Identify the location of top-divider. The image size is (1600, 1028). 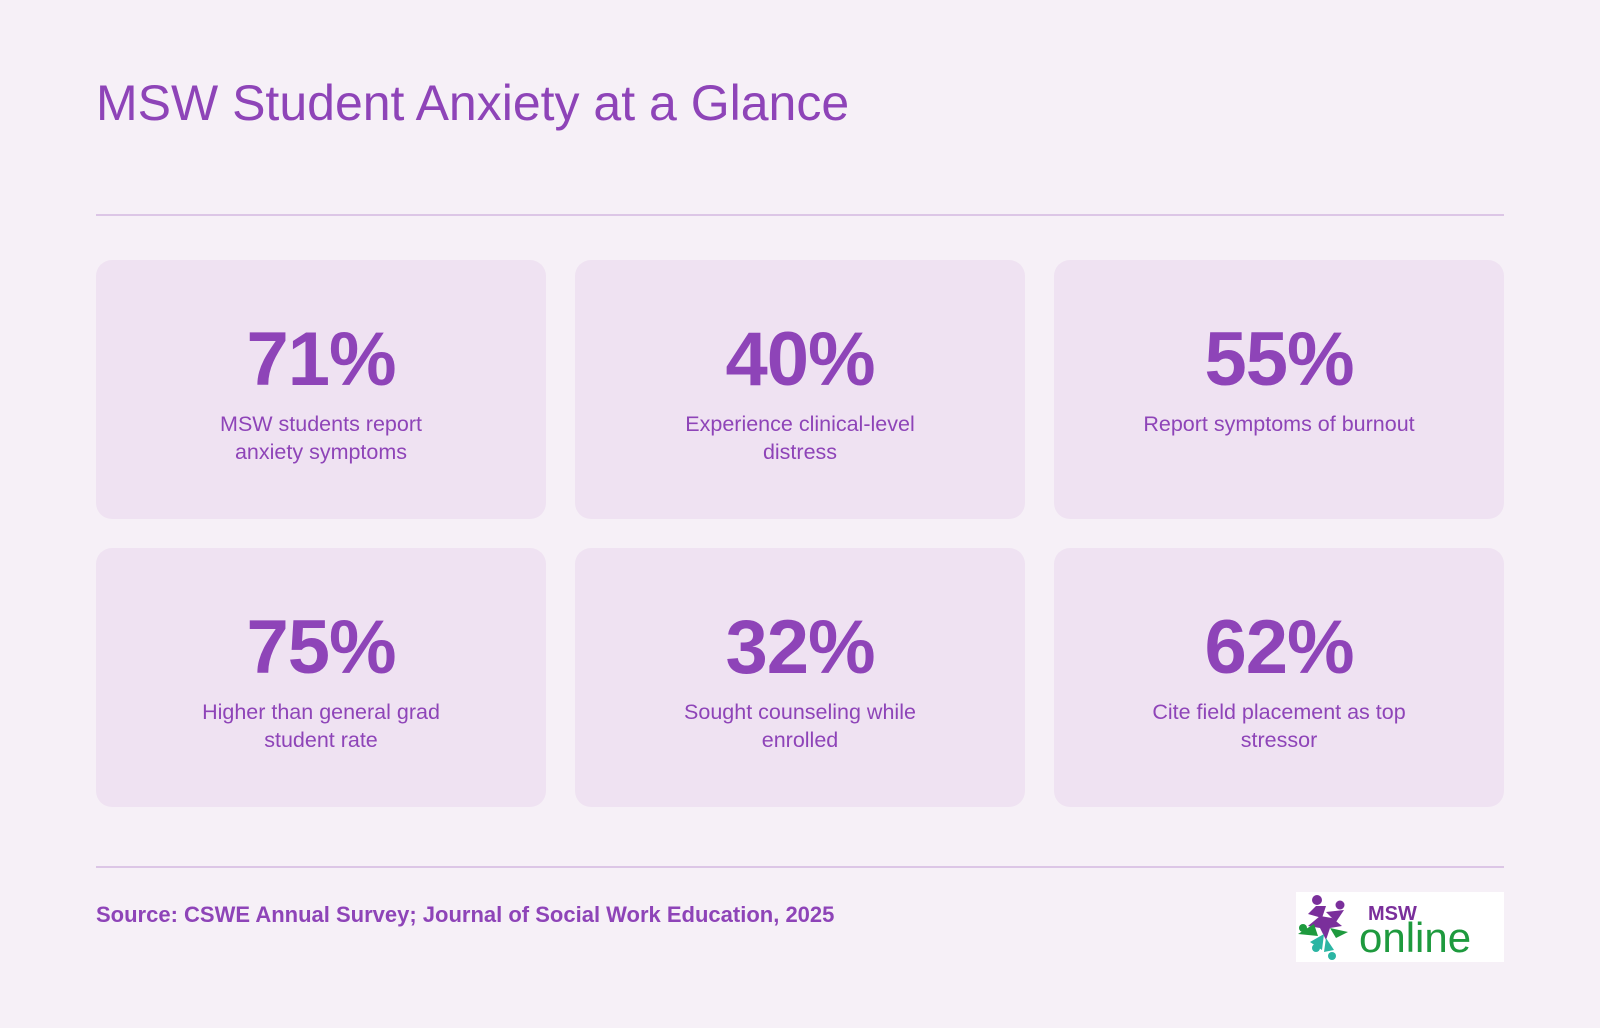
(800, 215).